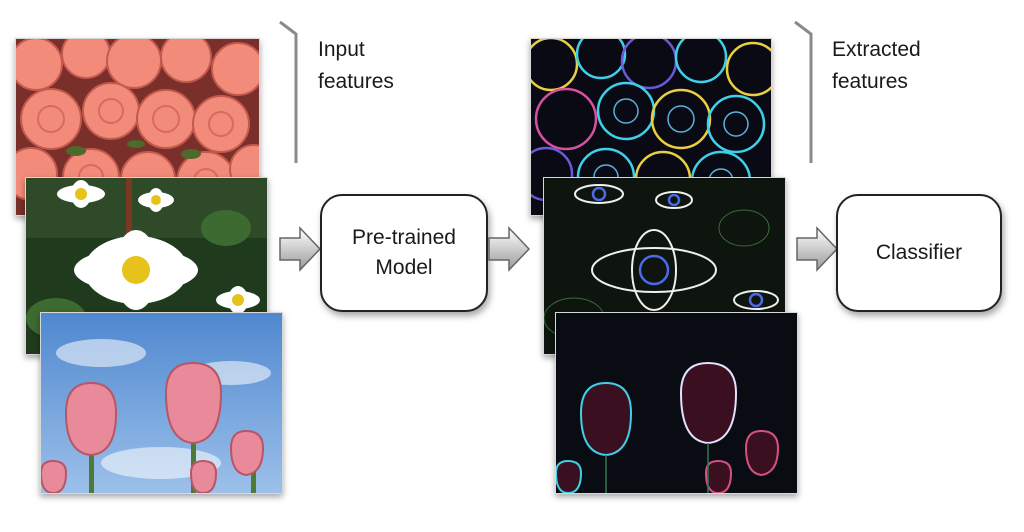  What do you see at coordinates (876, 65) in the screenshot?
I see `extracted-features-label: Extracted features` at bounding box center [876, 65].